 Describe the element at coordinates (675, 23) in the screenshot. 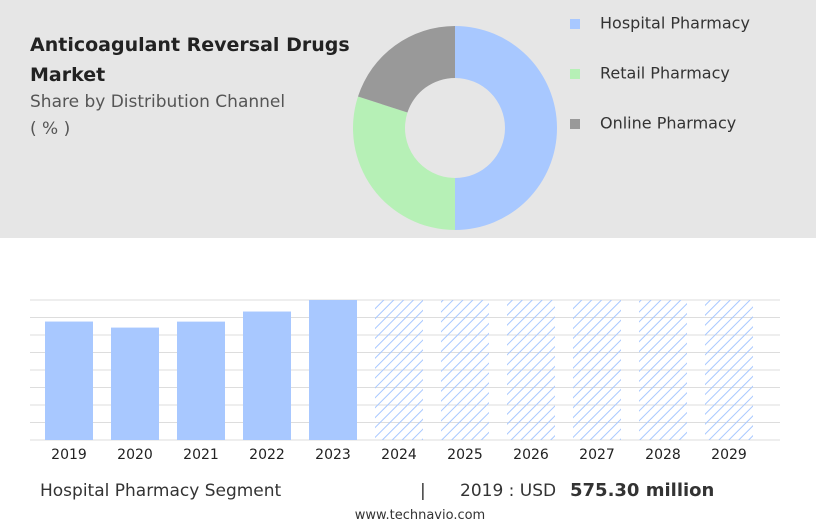

I see `legend-label: Hospital Pharmacy` at that location.